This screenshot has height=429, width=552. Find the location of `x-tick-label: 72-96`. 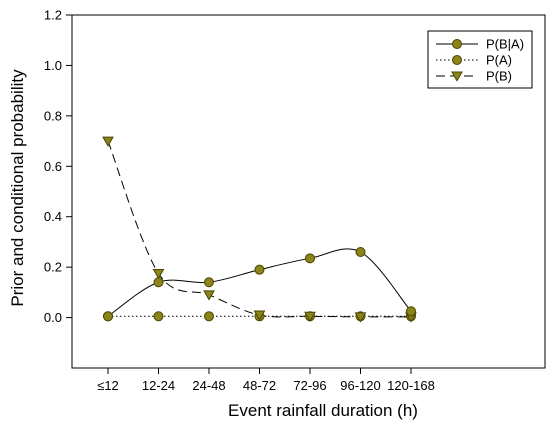

x-tick-label: 72-96 is located at coordinates (309, 385).